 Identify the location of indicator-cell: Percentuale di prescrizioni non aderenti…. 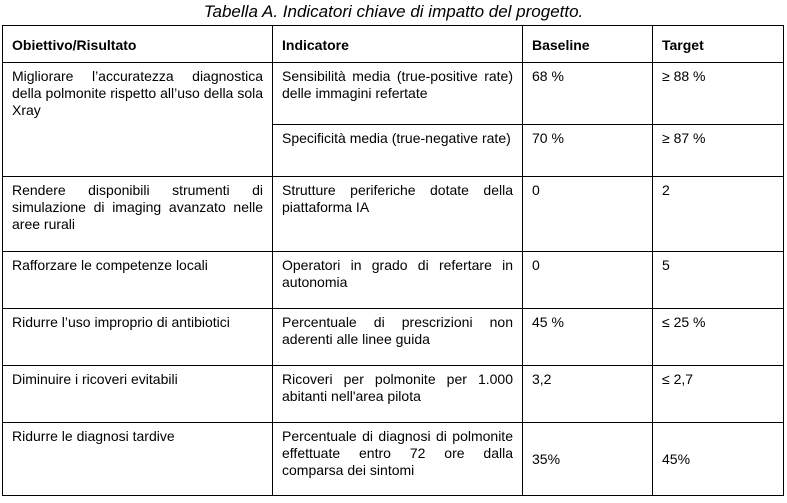
(397, 337).